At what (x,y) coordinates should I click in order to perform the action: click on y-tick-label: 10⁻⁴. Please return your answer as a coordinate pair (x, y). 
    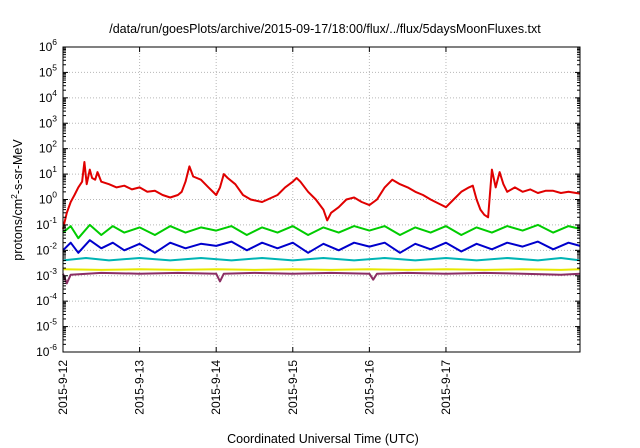
    Looking at the image, I should click on (46, 299).